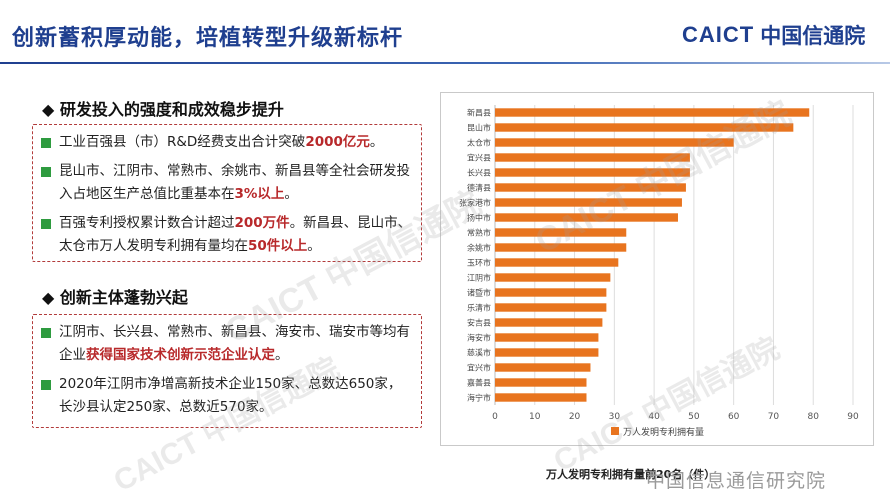 The image size is (890, 500). I want to click on logo-en: CAICT, so click(718, 34).